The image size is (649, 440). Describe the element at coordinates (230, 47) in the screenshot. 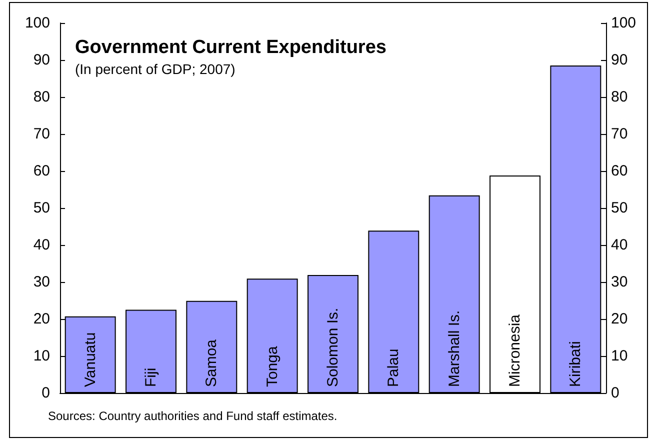

I see `text: Government Current Expenditures` at that location.